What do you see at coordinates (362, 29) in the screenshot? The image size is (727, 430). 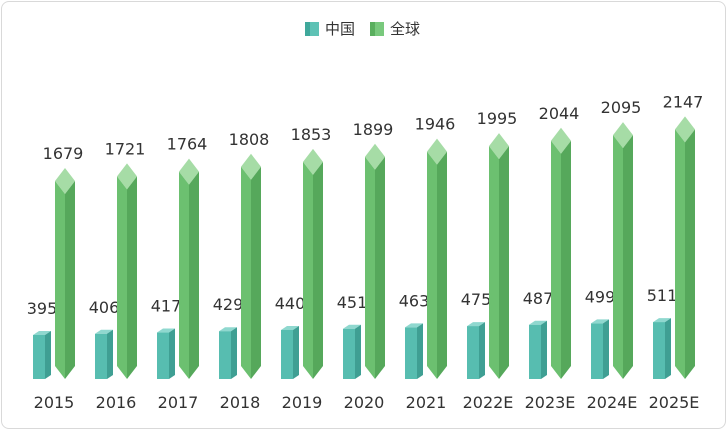 I see `legend: 中国 全球` at bounding box center [362, 29].